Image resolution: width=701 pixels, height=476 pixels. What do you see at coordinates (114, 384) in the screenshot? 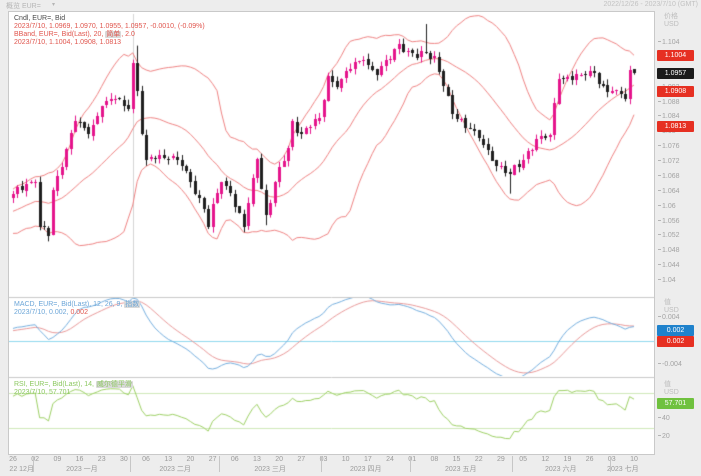
I see `rsi-smoothing-chip: 威尔德平滑` at bounding box center [114, 384].